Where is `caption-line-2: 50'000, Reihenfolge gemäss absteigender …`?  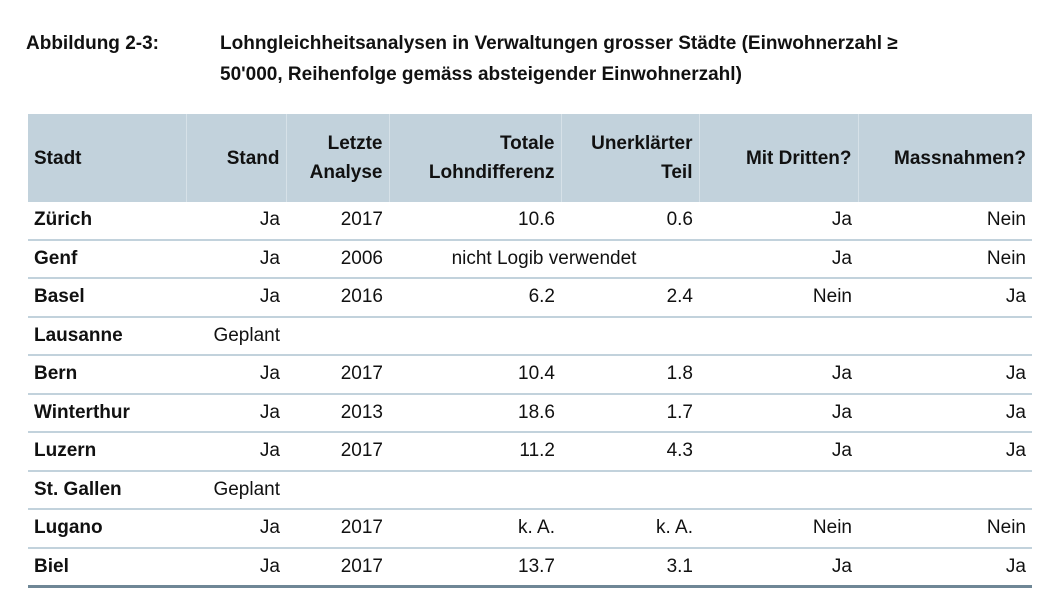
caption-line-2: 50'000, Reihenfolge gemäss absteigender … is located at coordinates (481, 74).